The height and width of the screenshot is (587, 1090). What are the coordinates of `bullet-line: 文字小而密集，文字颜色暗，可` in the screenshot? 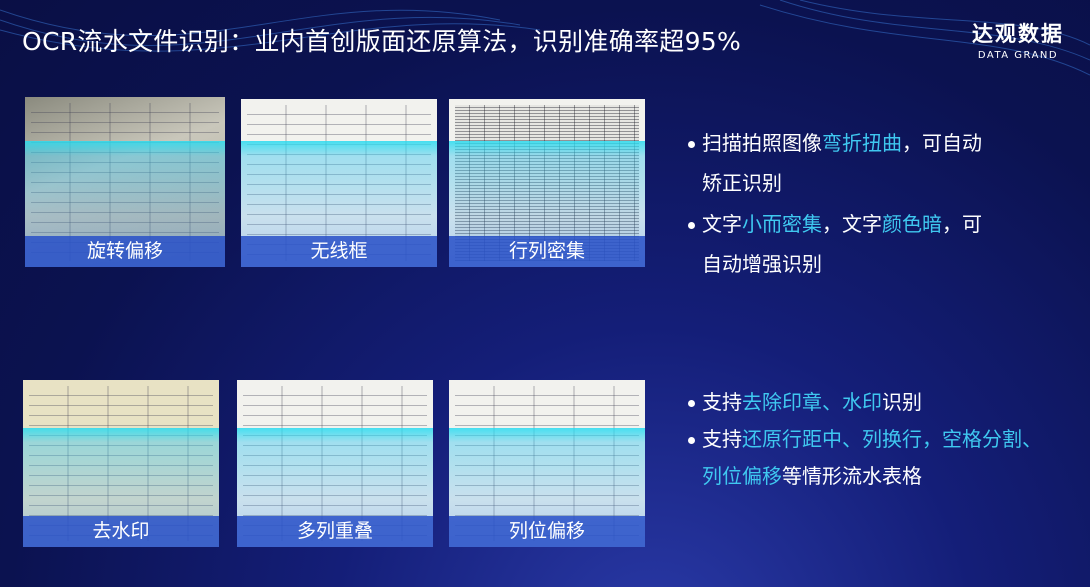 It's located at (835, 224).